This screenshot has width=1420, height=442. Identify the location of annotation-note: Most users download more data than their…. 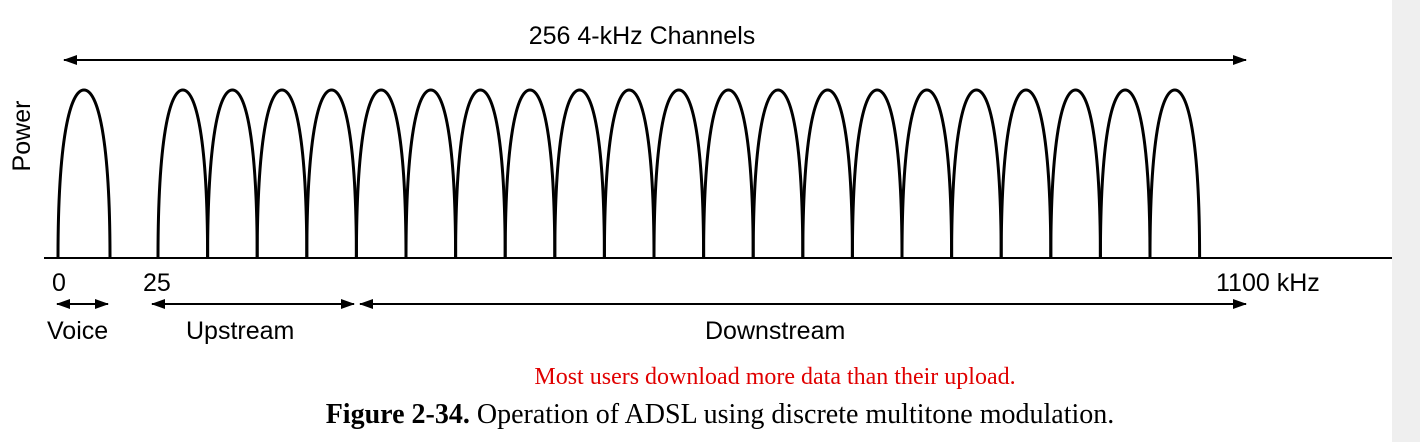
(775, 377).